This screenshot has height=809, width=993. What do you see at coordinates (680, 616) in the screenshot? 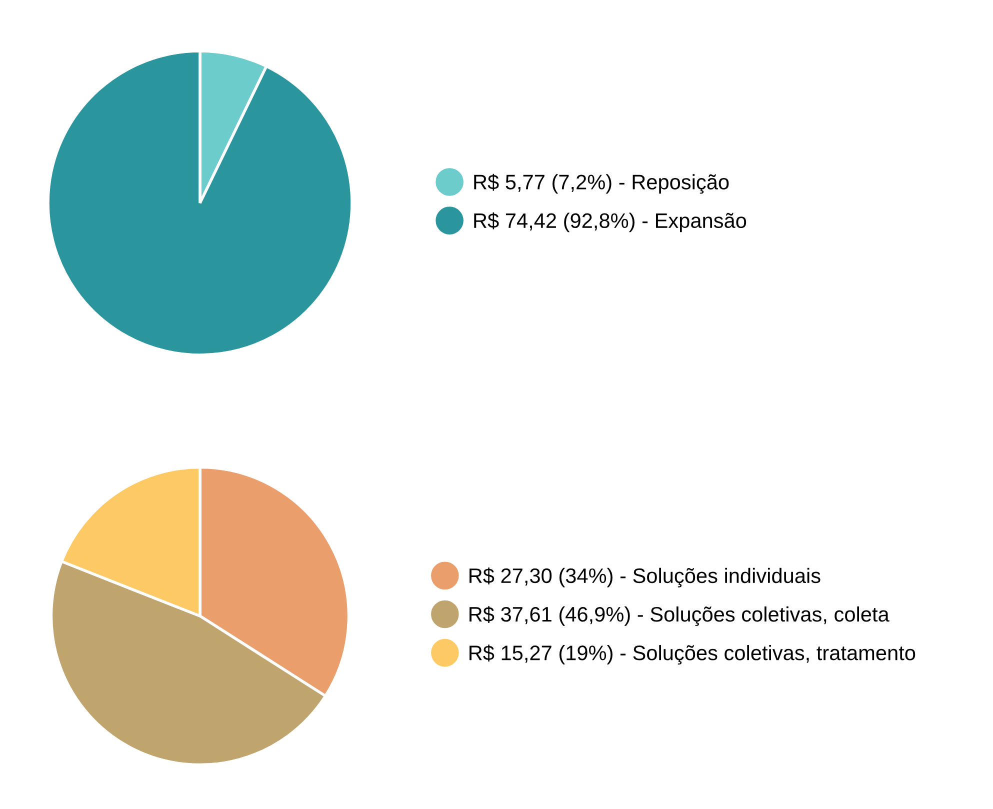
I see `legend-label: R$ 37,61 (46,9%) - Soluções coletivas, coleta` at bounding box center [680, 616].